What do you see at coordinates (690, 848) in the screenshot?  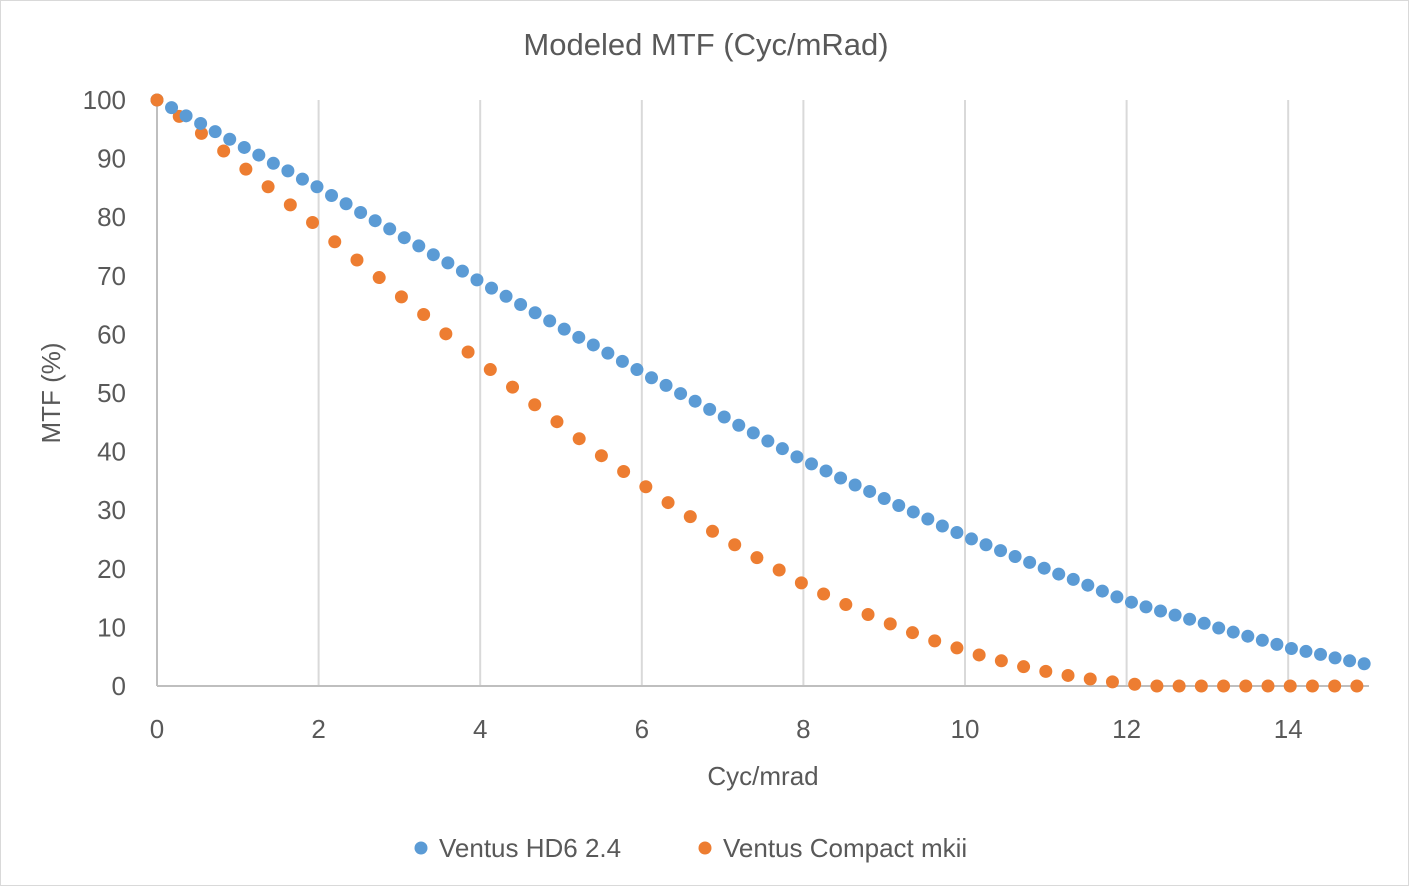 I see `legend: Ventus HD6 2.4 Ventus Compact mkii` at bounding box center [690, 848].